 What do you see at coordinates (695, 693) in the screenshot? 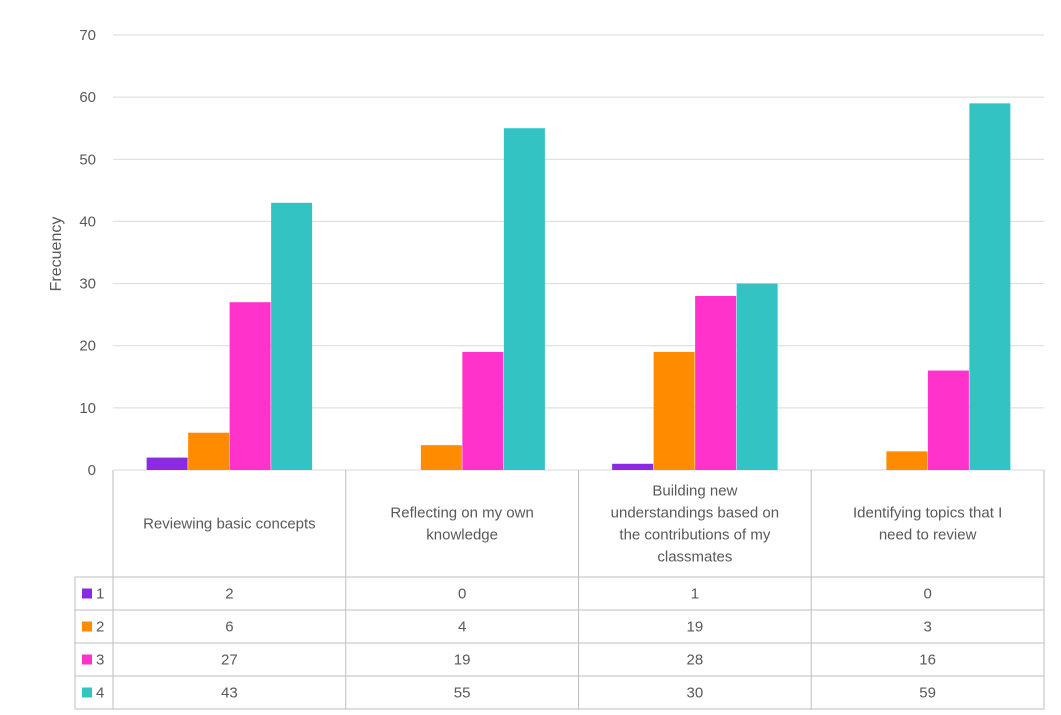
I see `table-cell-value: 30` at bounding box center [695, 693].